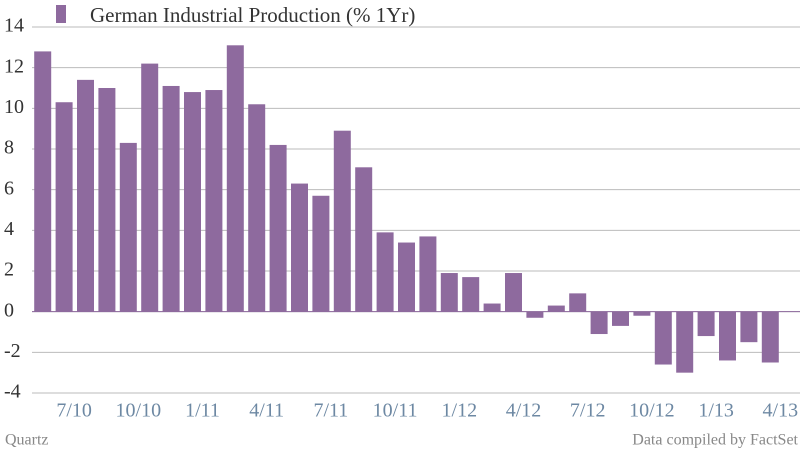 This screenshot has height=459, width=804. I want to click on x-tick-label: 10/10, so click(139, 411).